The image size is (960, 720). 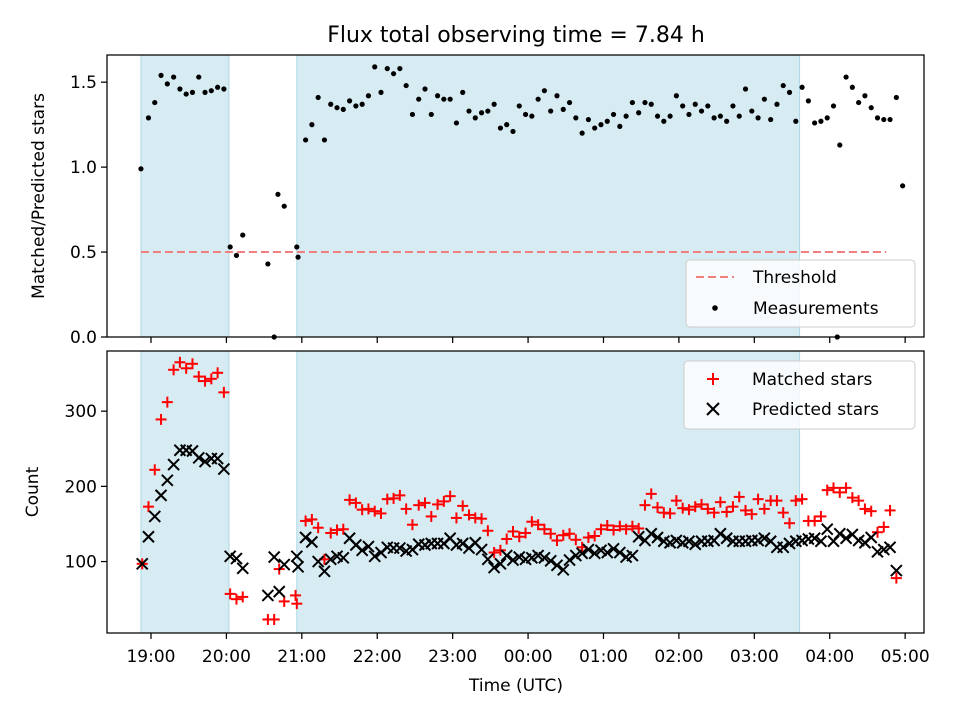 What do you see at coordinates (829, 657) in the screenshot?
I see `x-tick-label: 04:00` at bounding box center [829, 657].